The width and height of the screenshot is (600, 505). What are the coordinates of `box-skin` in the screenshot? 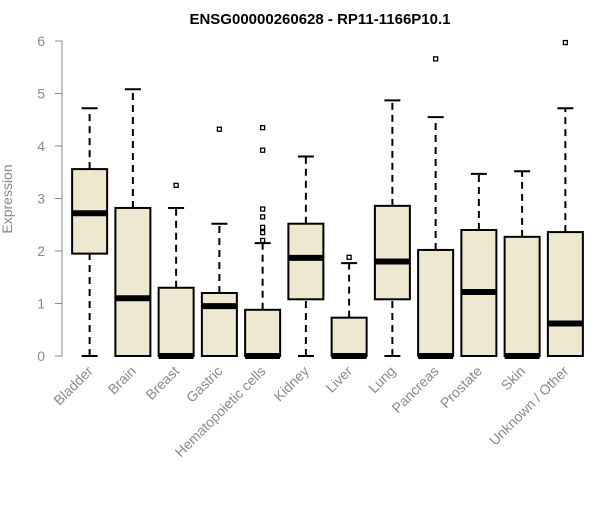 It's located at (522, 264).